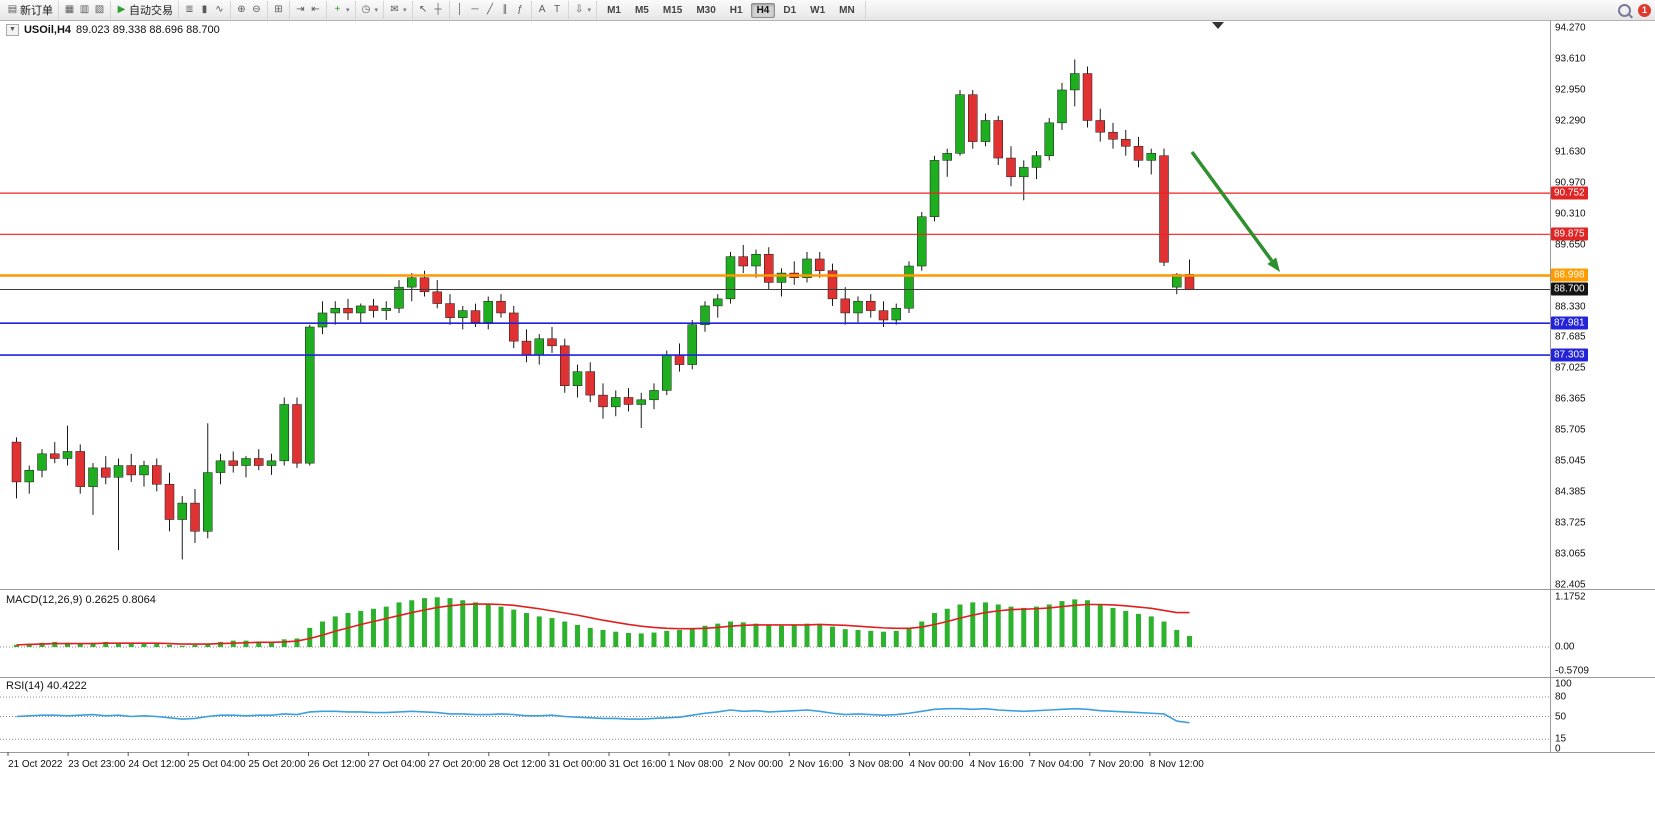 The width and height of the screenshot is (1655, 818). What do you see at coordinates (736, 10) in the screenshot?
I see `timeframe-h1-button: H1` at bounding box center [736, 10].